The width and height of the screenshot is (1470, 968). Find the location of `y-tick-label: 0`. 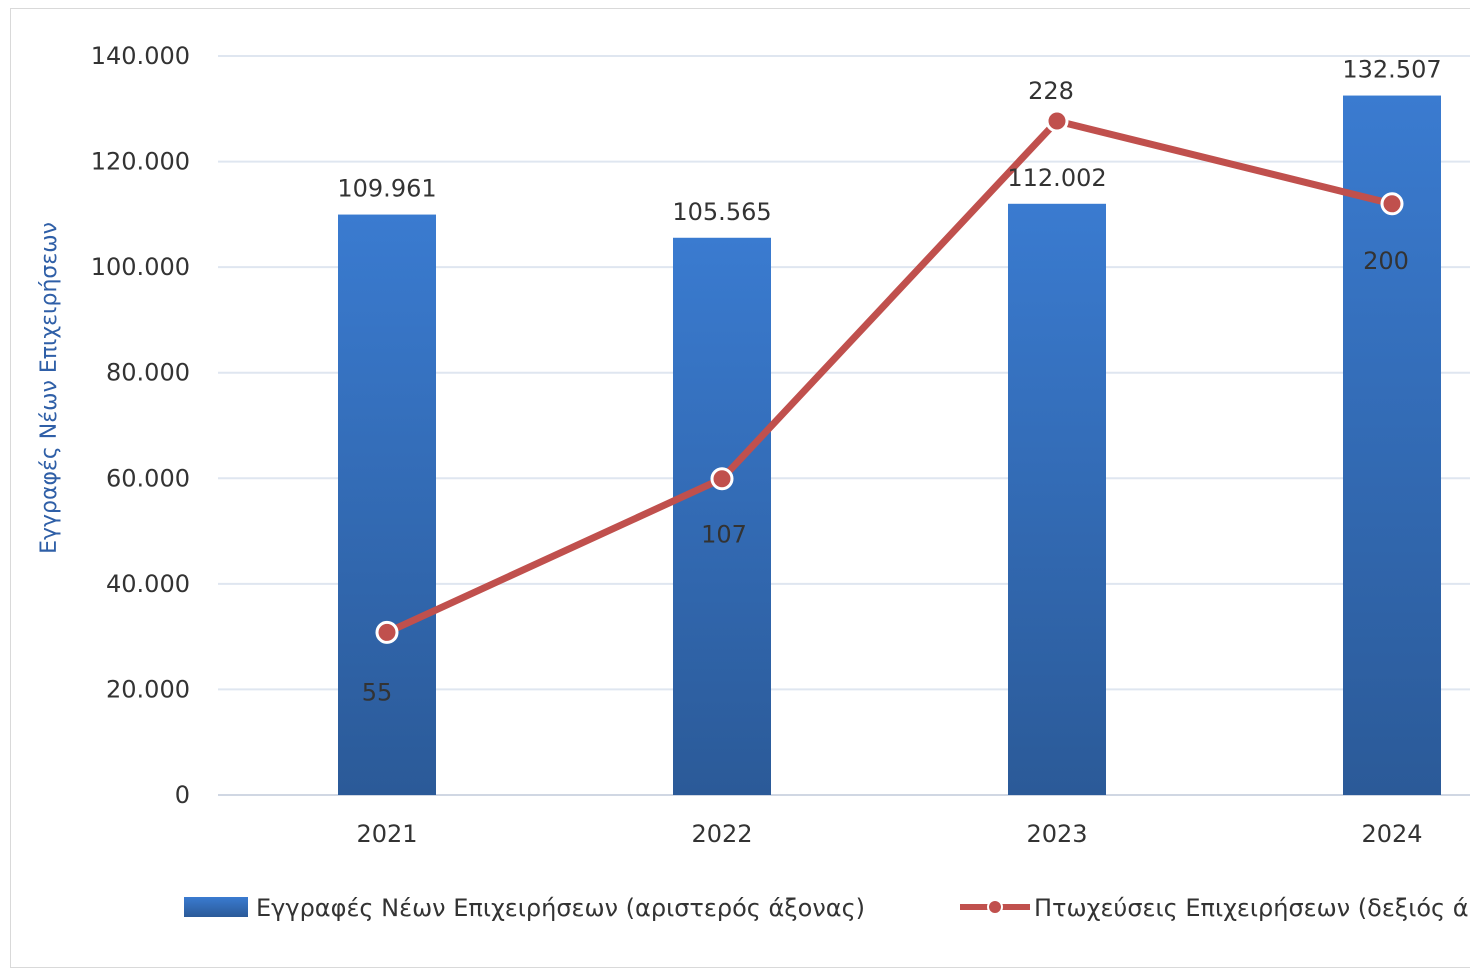

y-tick-label: 0 is located at coordinates (182, 795).